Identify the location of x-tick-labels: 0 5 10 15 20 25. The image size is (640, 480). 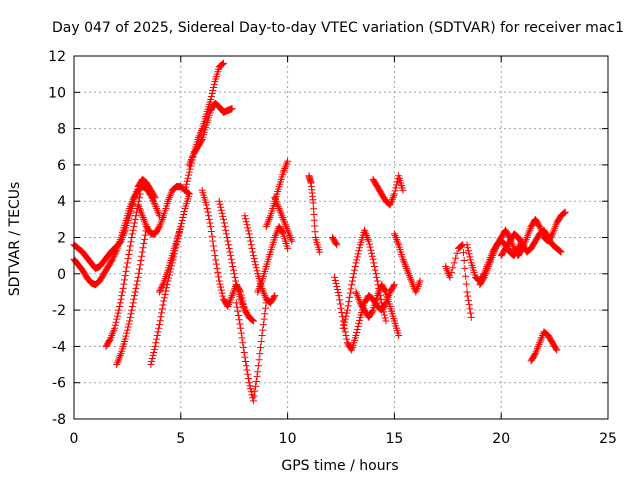
(343, 439).